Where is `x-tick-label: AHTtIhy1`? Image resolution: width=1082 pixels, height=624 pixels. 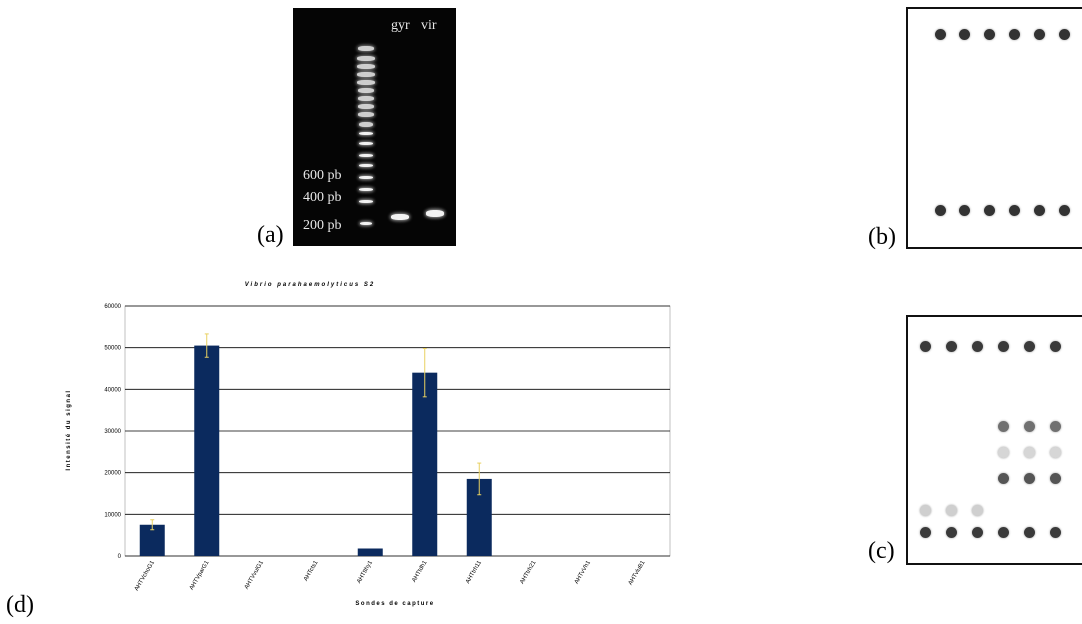
x-tick-label: AHTtIhy1 is located at coordinates (365, 571).